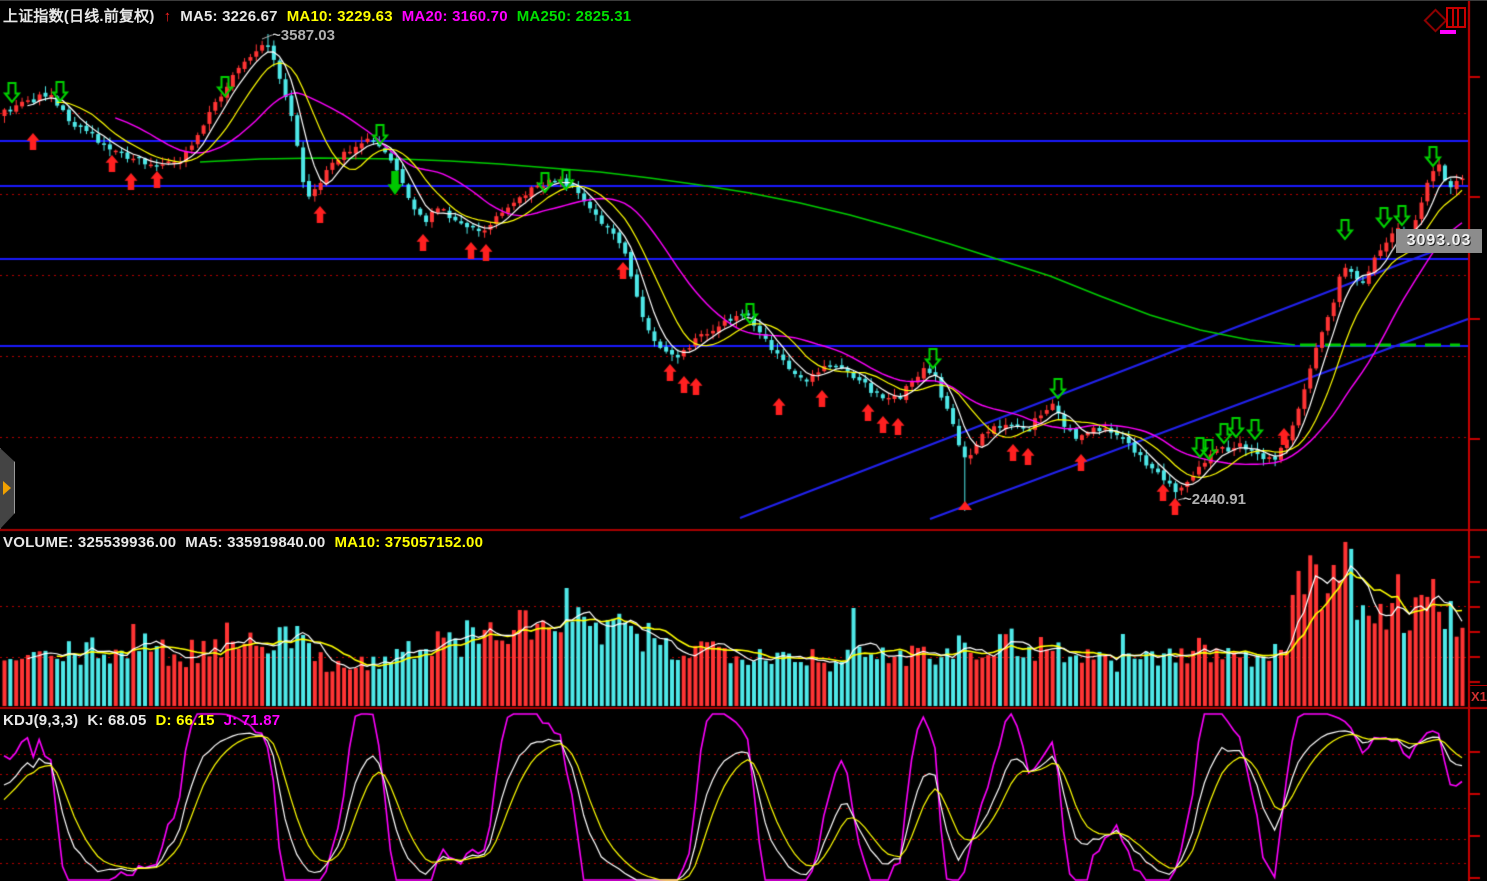  Describe the element at coordinates (255, 542) in the screenshot. I see `volume-ma5-value: MA5: 335919840.00` at that location.